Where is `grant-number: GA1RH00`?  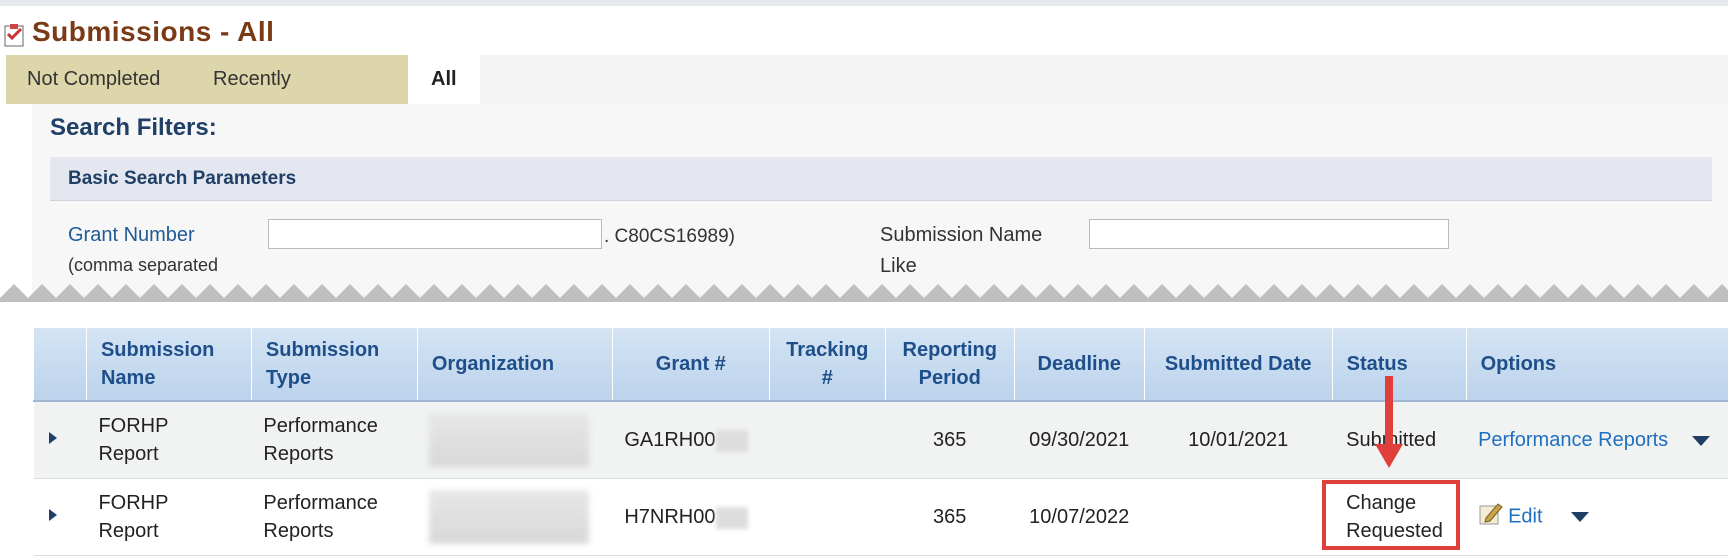 grant-number: GA1RH00 is located at coordinates (670, 440).